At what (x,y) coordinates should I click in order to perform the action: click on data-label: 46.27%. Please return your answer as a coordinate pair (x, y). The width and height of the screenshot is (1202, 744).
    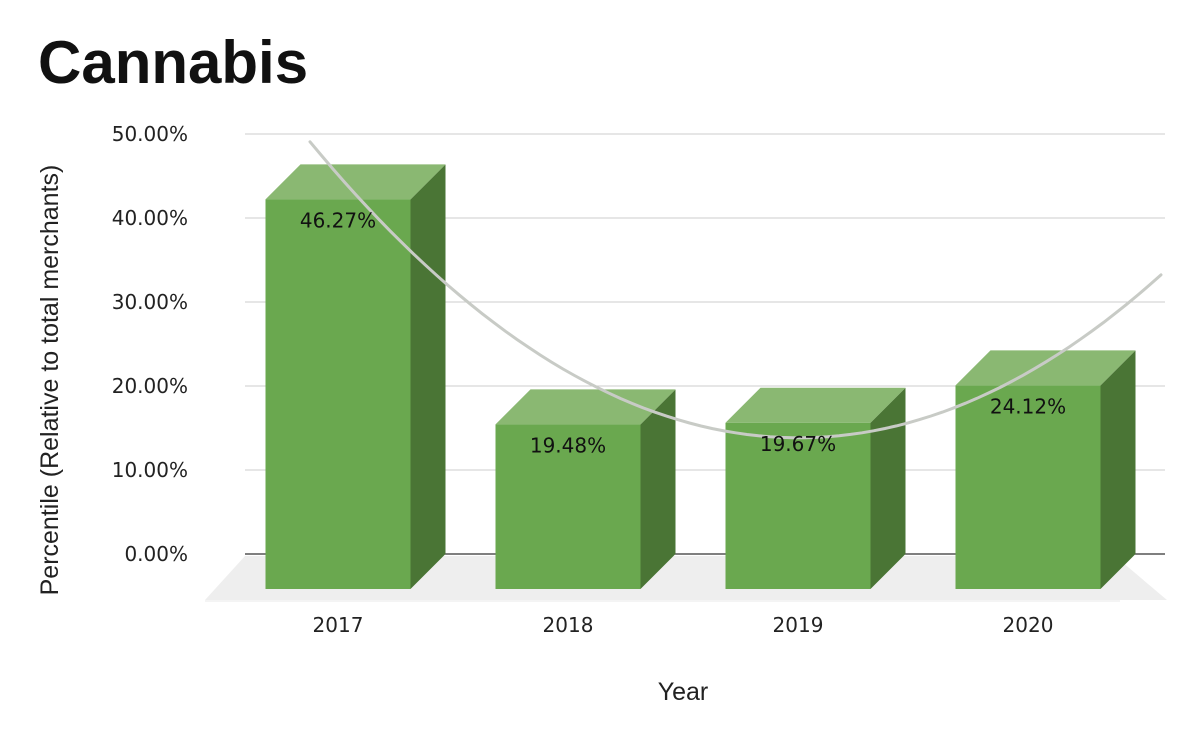
    Looking at the image, I should click on (338, 220).